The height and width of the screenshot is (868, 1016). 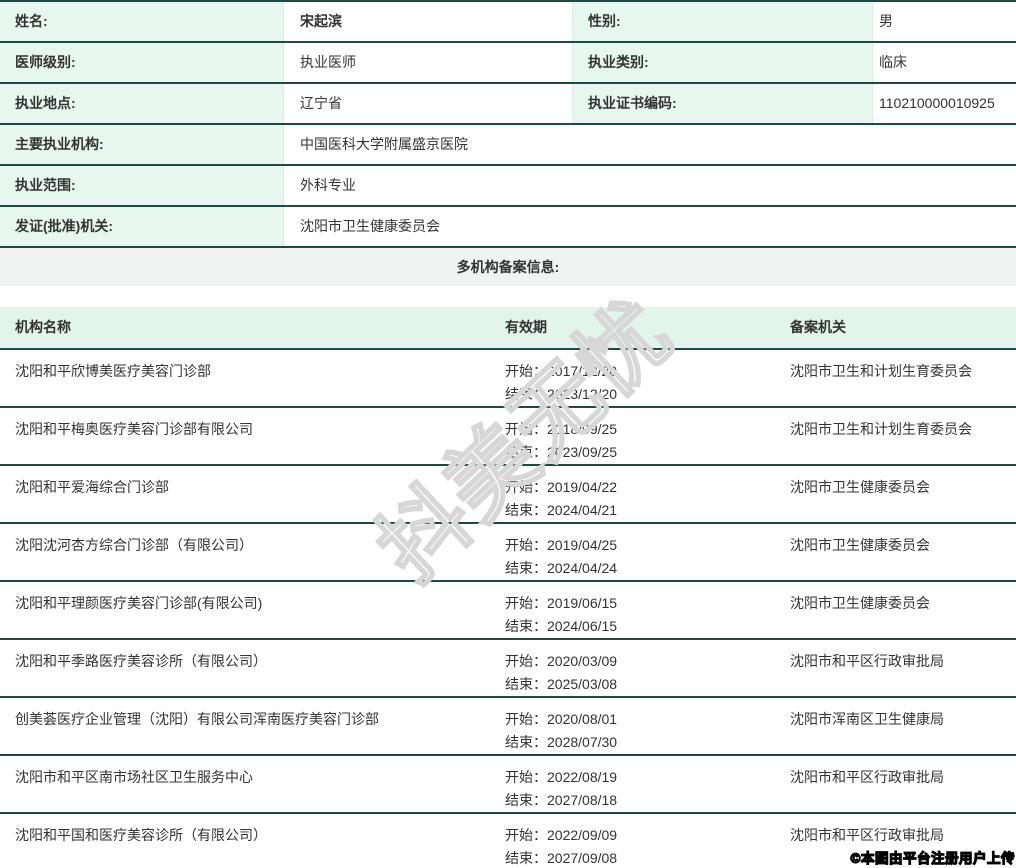 What do you see at coordinates (43, 327) in the screenshot?
I see `column-header-institution: 机构名称` at bounding box center [43, 327].